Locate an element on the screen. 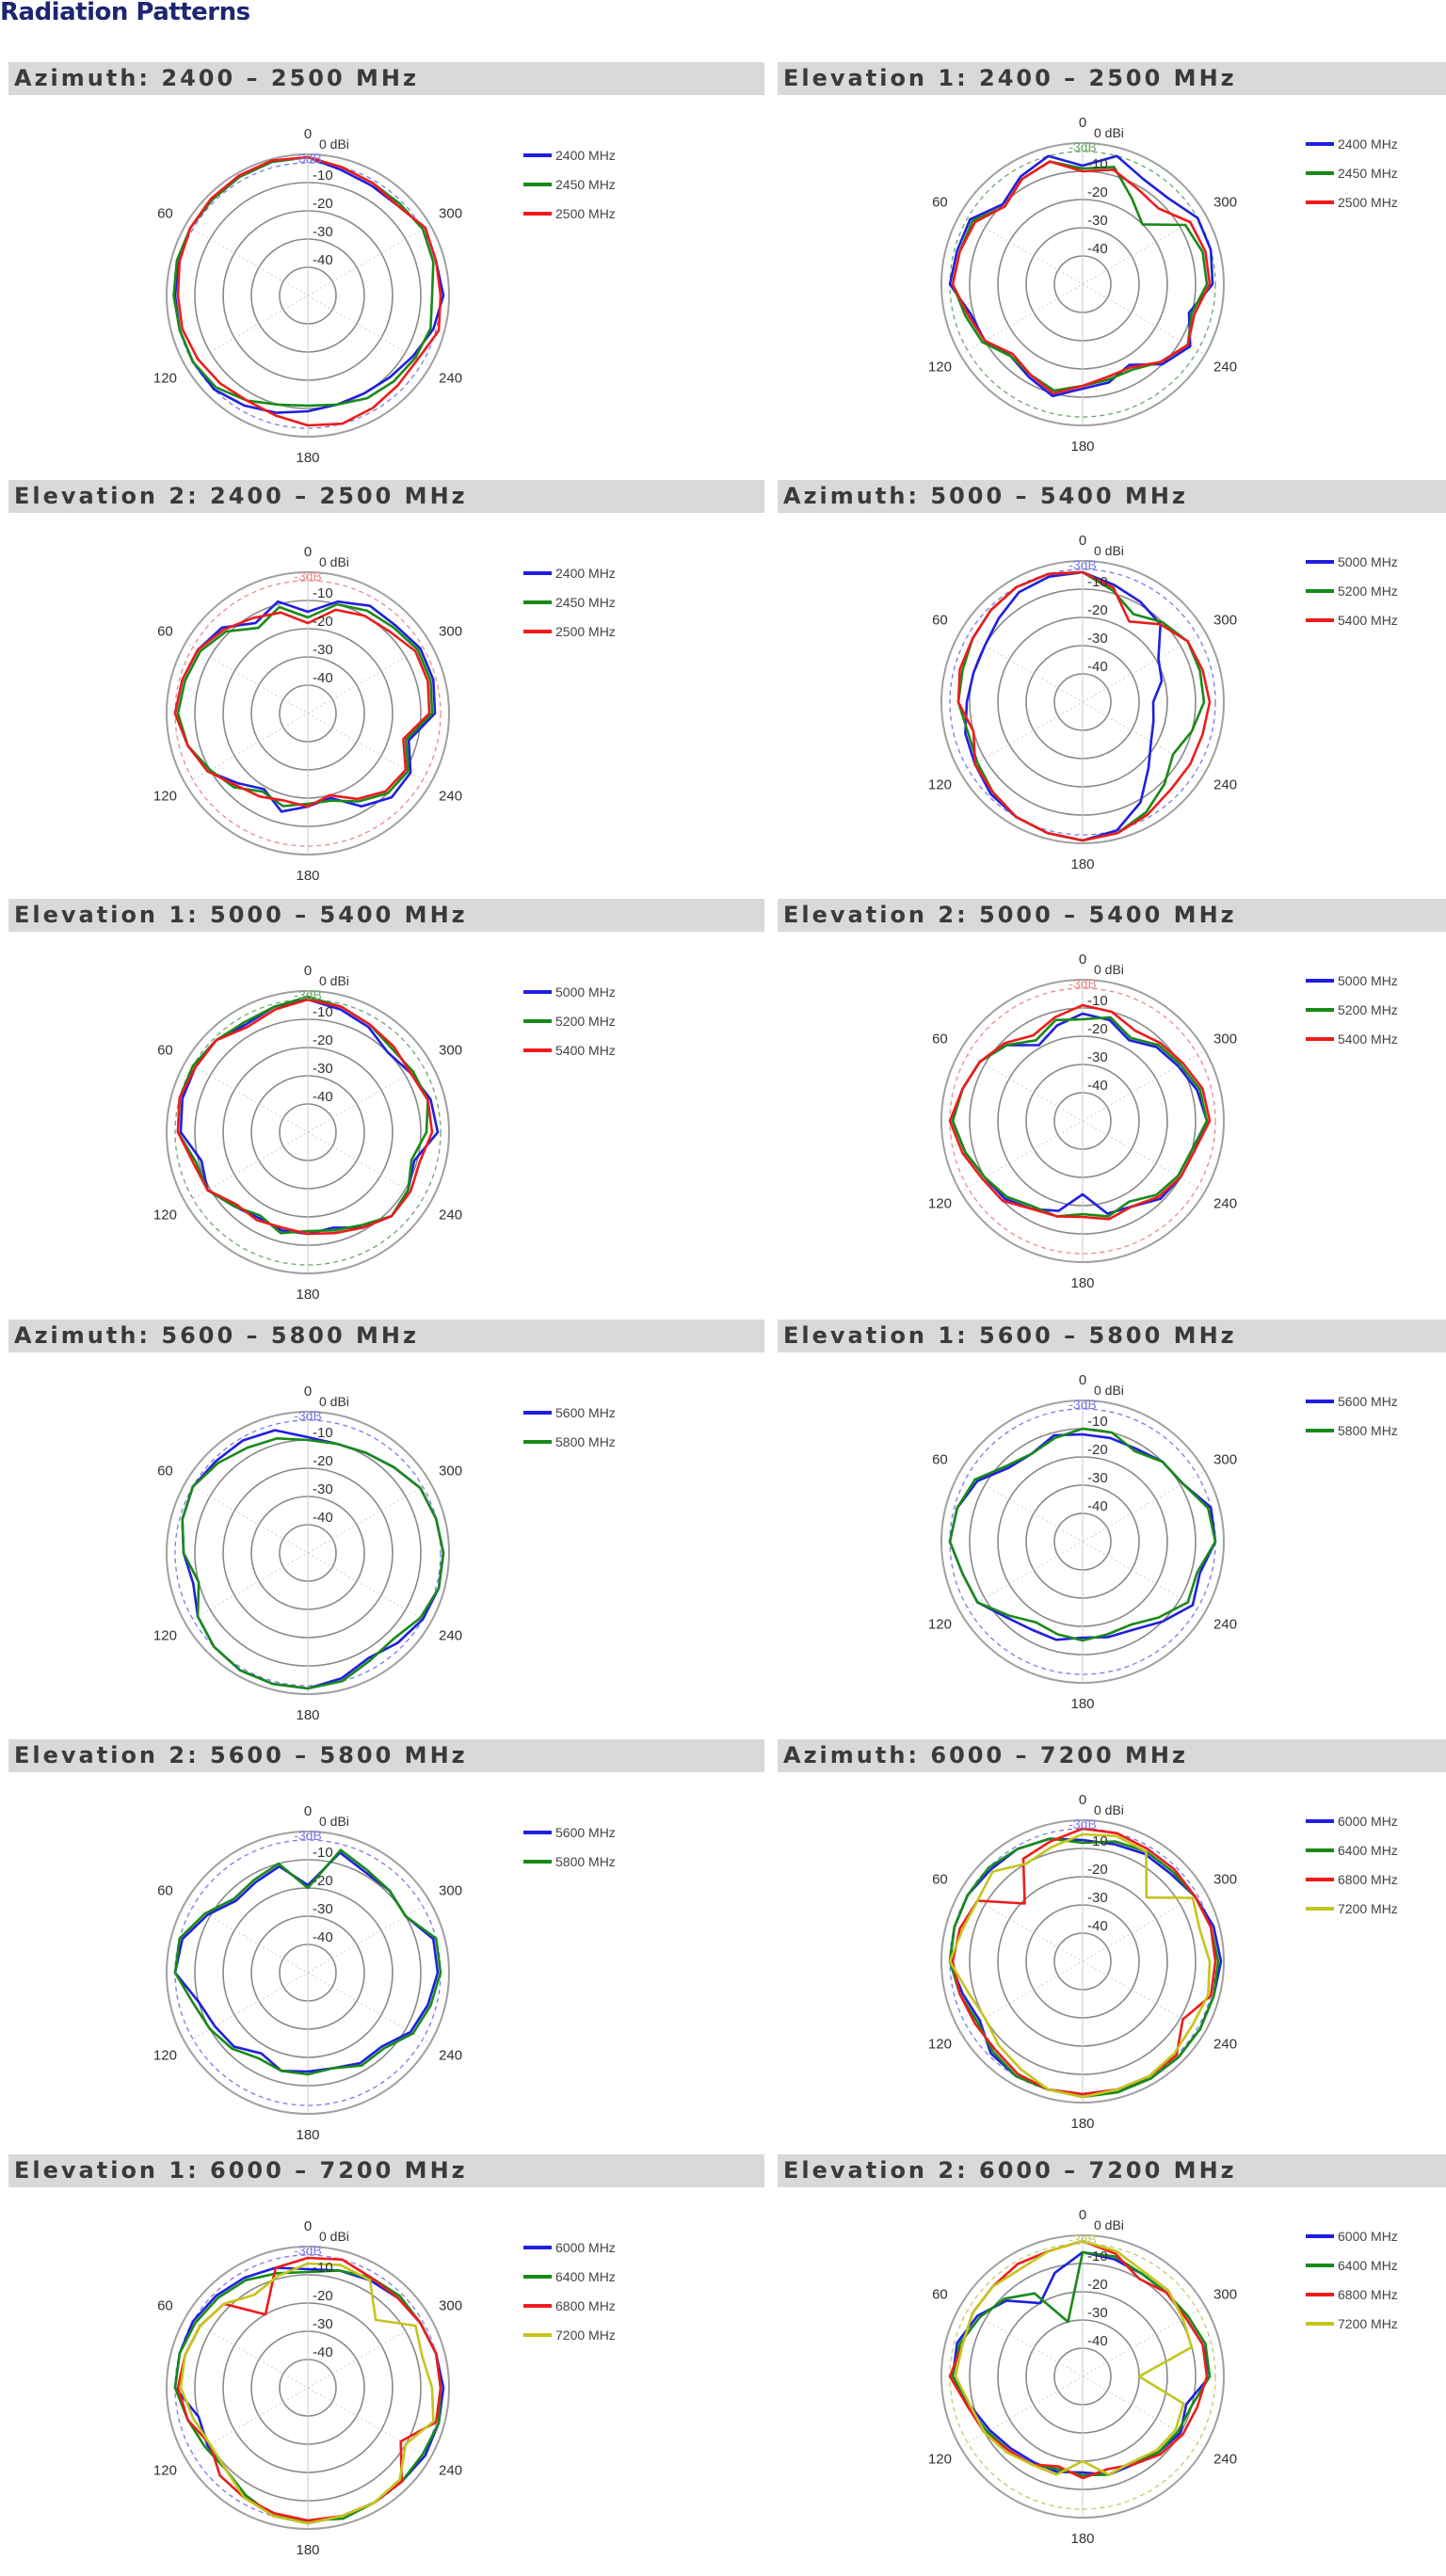  series-line-6400-mhz is located at coordinates (1081, 2363).